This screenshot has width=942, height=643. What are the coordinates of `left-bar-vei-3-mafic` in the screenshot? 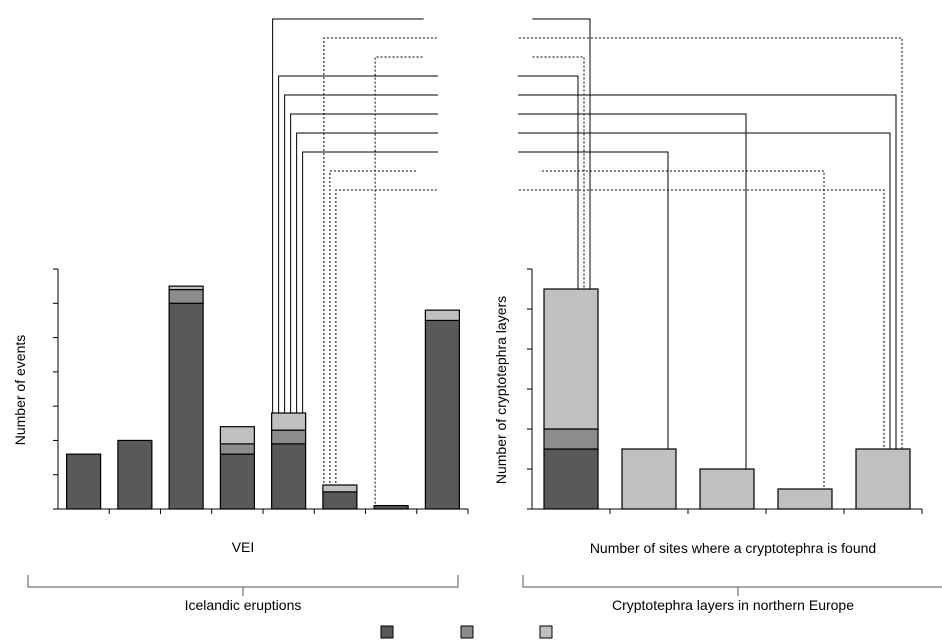 It's located at (237, 481).